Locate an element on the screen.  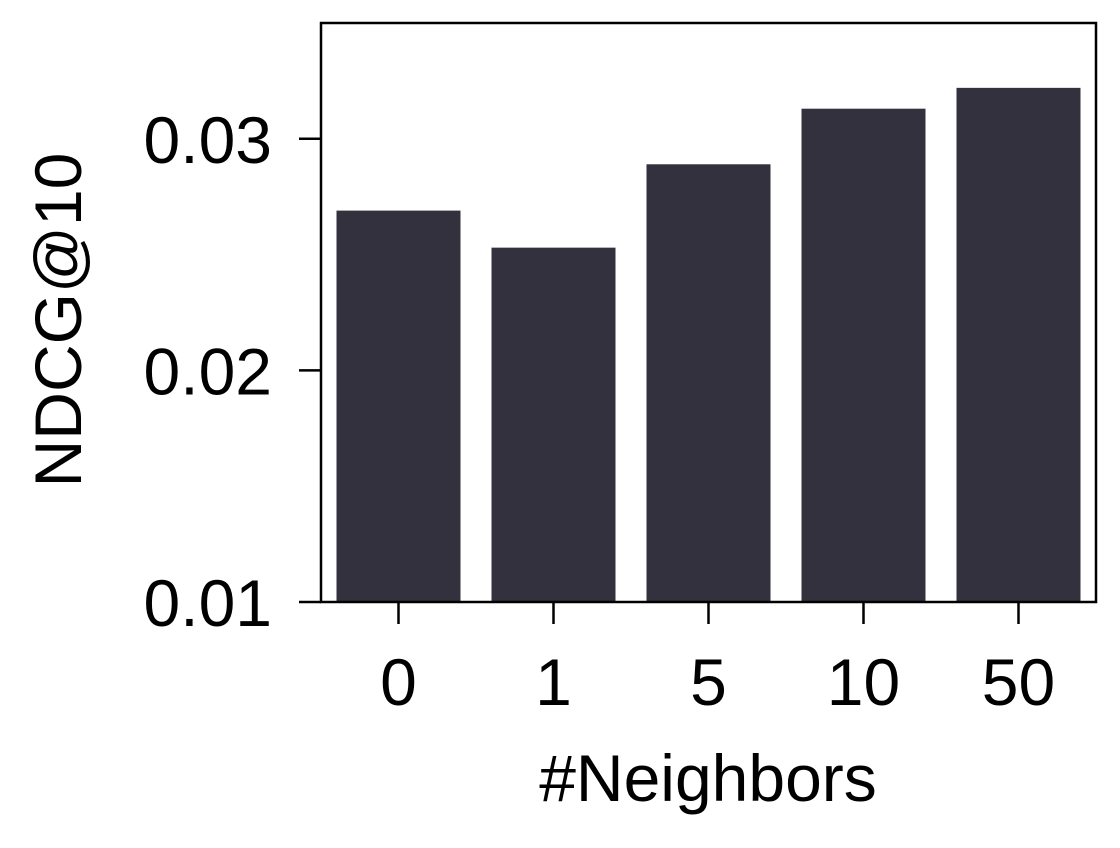
y-tick-label-0.02: 0.02 is located at coordinates (208, 371).